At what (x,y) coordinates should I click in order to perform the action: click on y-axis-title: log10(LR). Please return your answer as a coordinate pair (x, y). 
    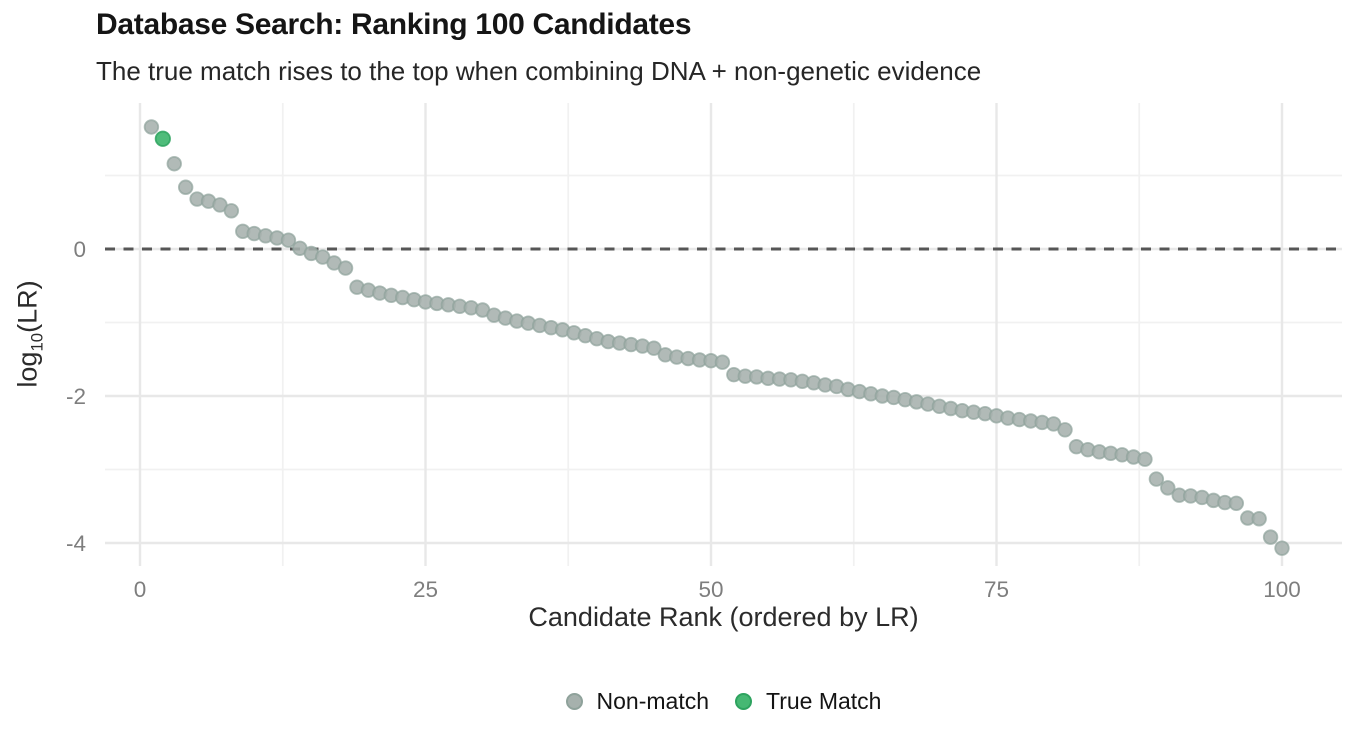
    Looking at the image, I should click on (29, 333).